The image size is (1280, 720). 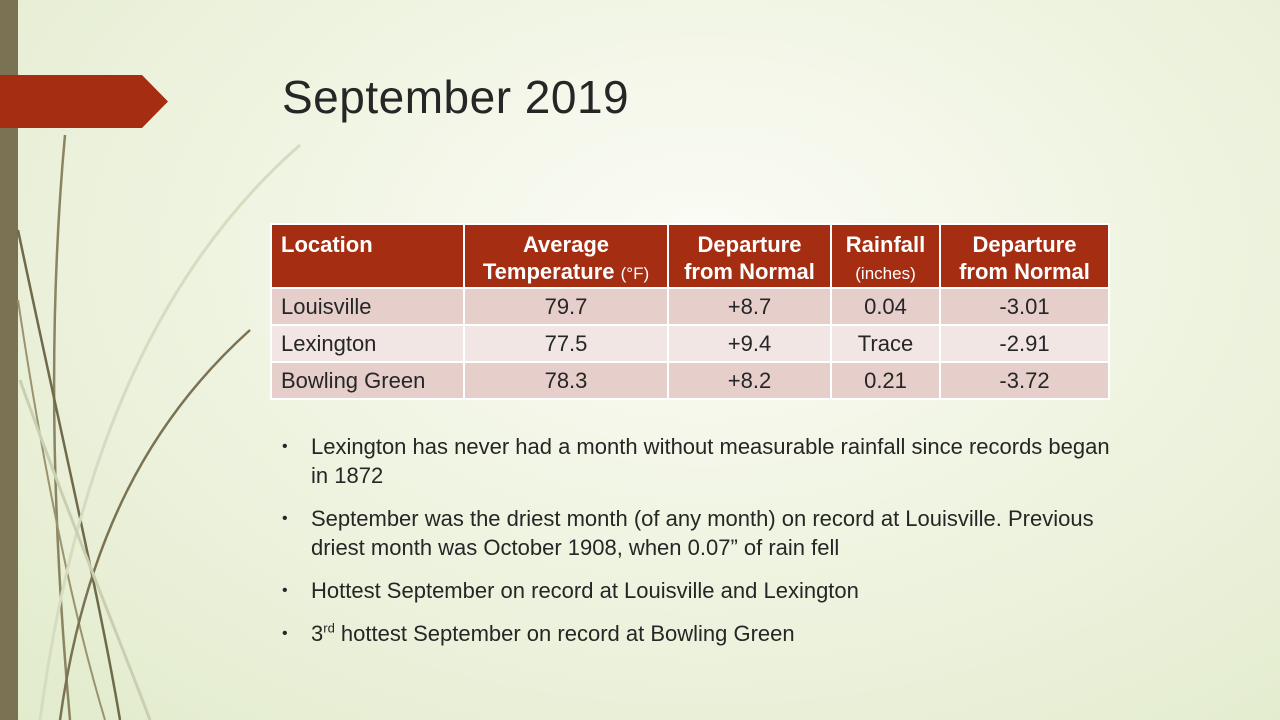 I want to click on table-row: Louisville 79.7 +8.7 0.04 -3.01, so click(x=690, y=306).